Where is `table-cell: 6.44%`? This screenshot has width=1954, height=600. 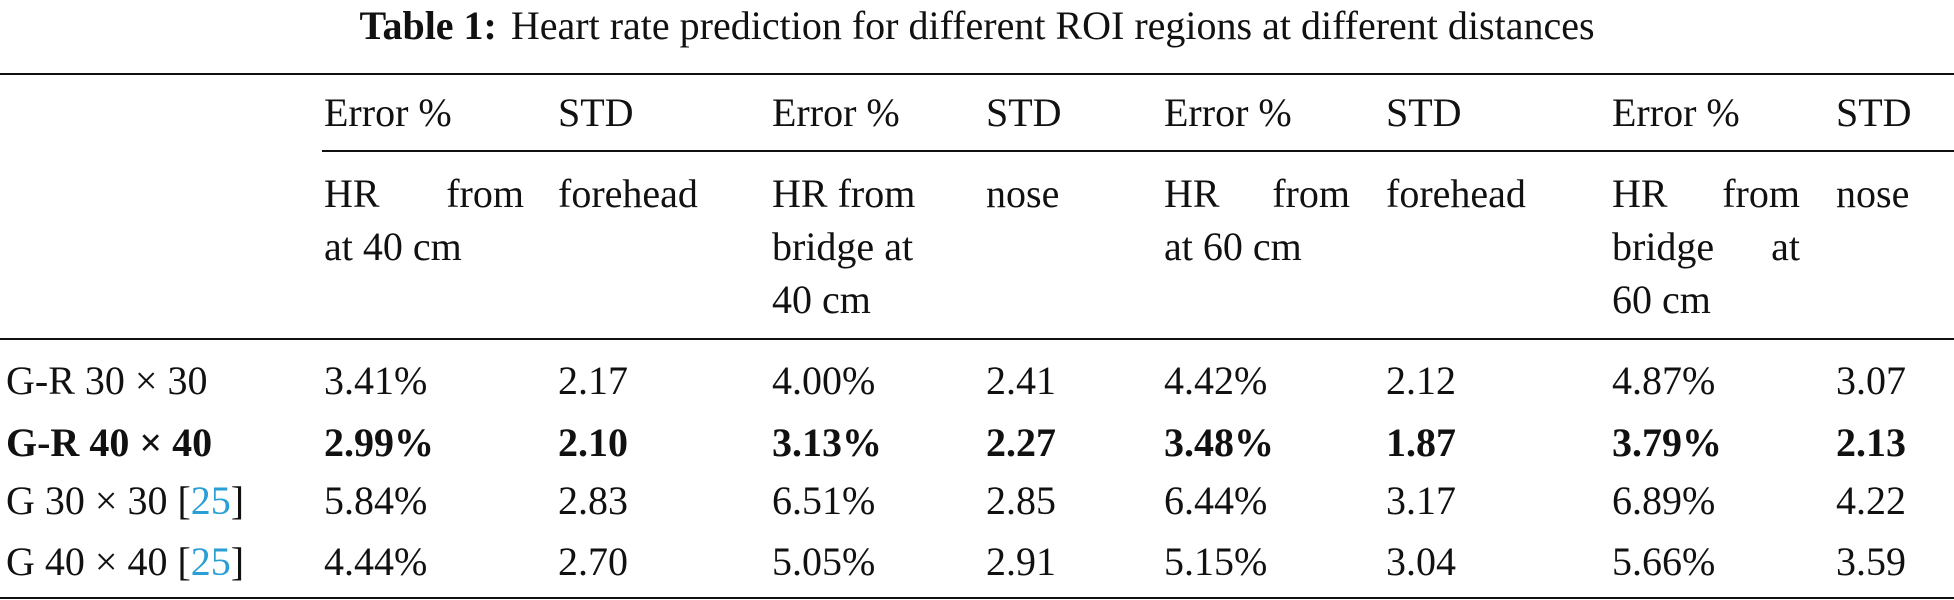
table-cell: 6.44% is located at coordinates (1216, 500).